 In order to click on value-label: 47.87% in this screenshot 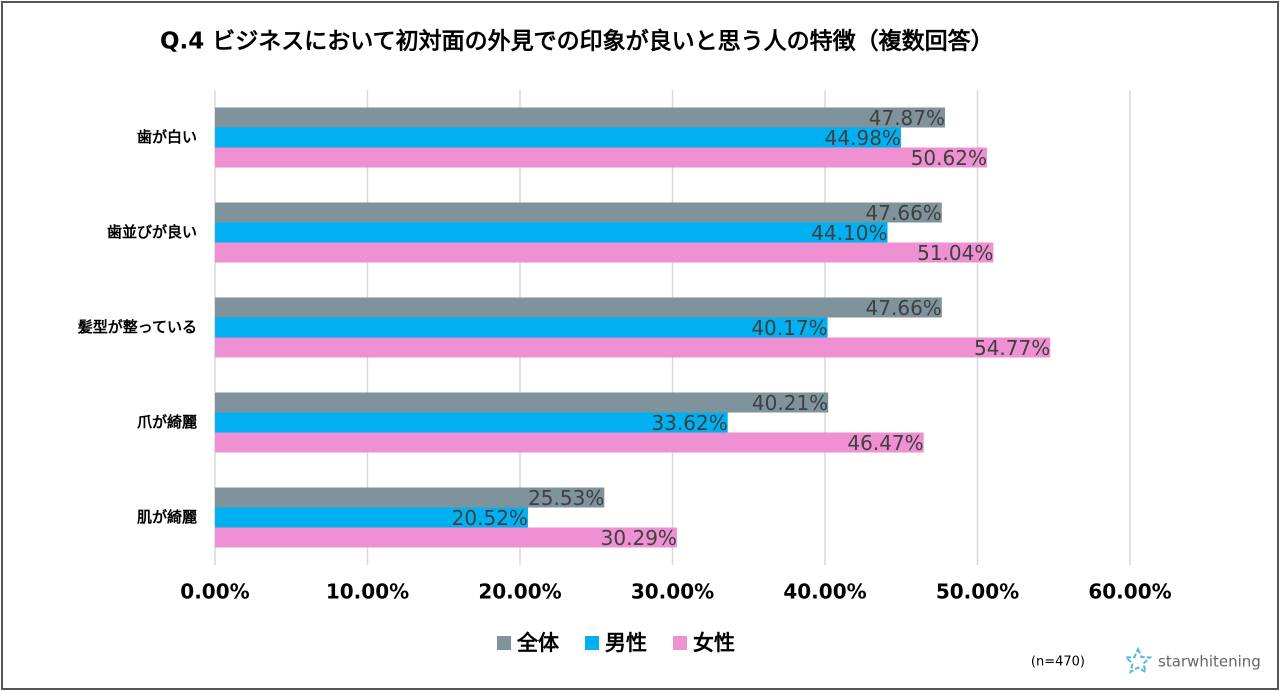, I will do `click(907, 118)`.